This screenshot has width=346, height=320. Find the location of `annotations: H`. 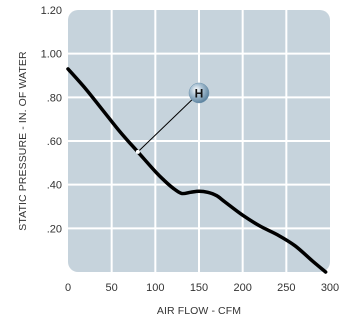

annotations: H is located at coordinates (172, 118).